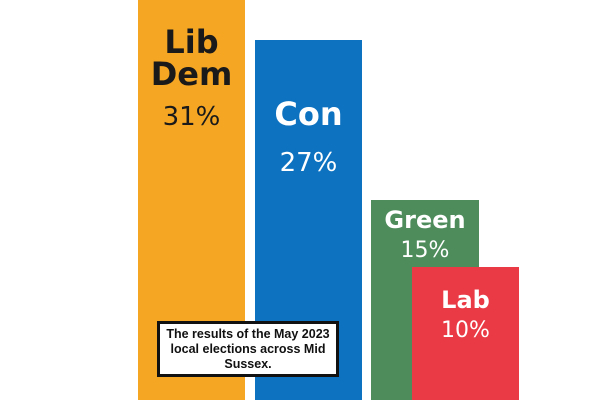  I want to click on bar-lab: Lab 10%, so click(465, 333).